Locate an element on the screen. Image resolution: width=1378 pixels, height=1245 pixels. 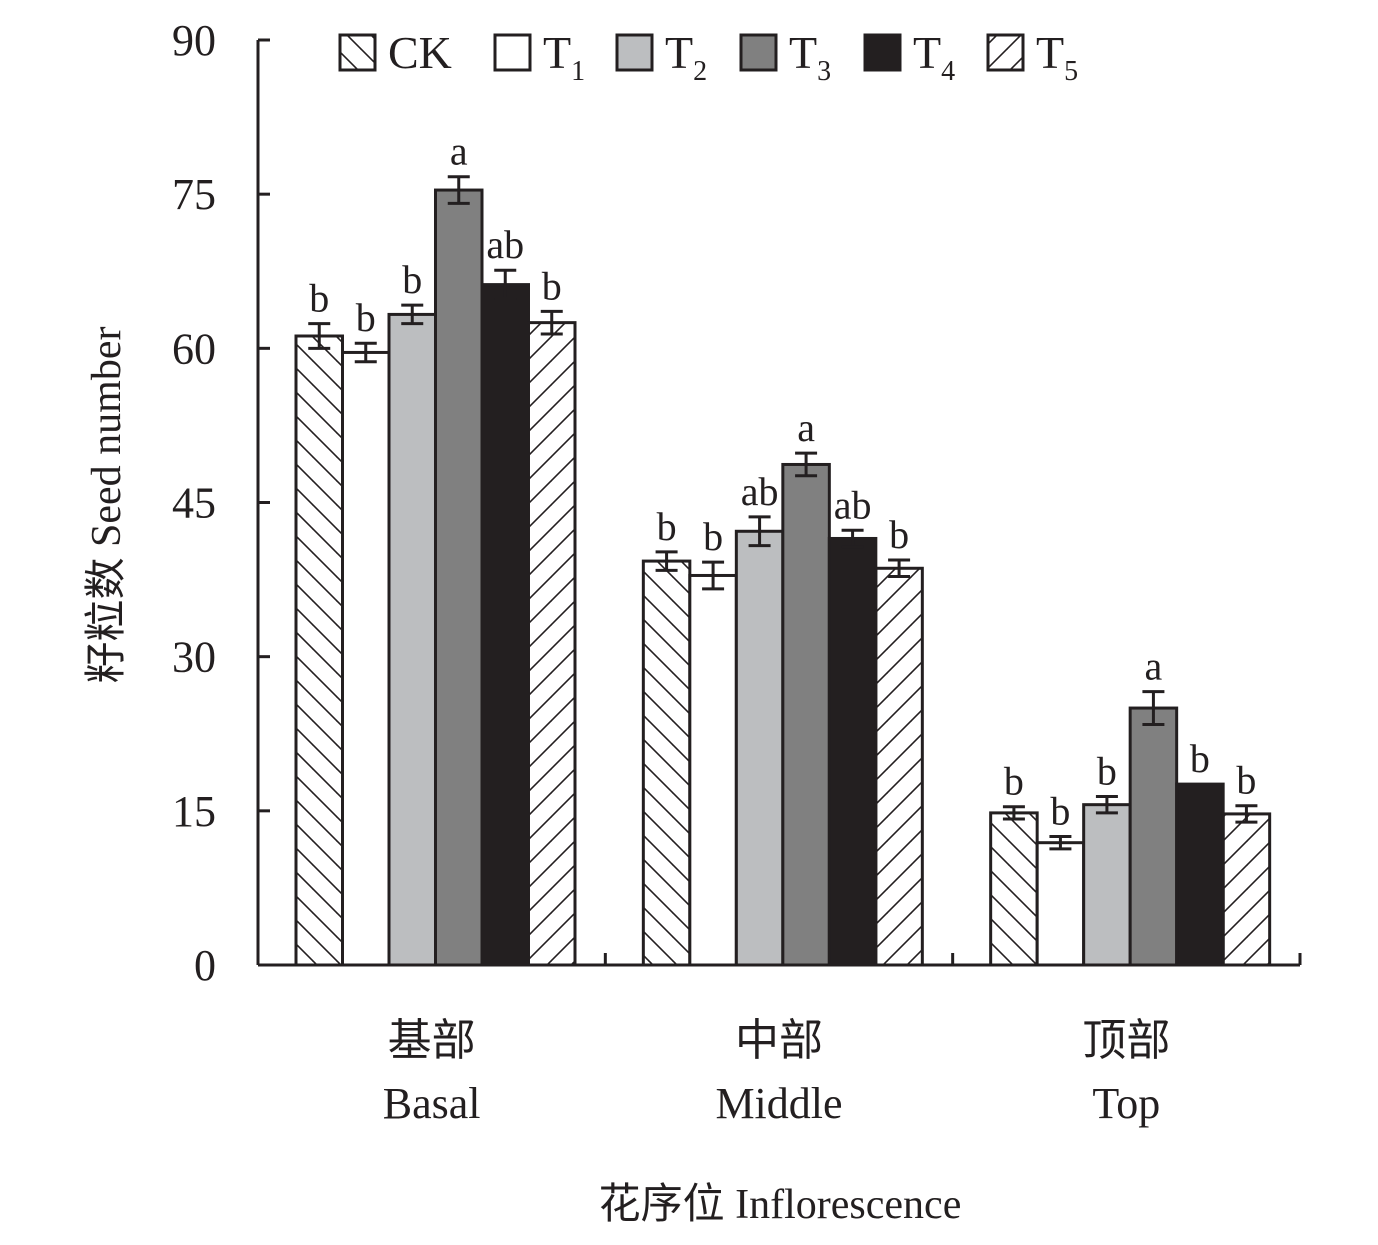
x-axis-label: 花序位 Inflorescence is located at coordinates (780, 1204).